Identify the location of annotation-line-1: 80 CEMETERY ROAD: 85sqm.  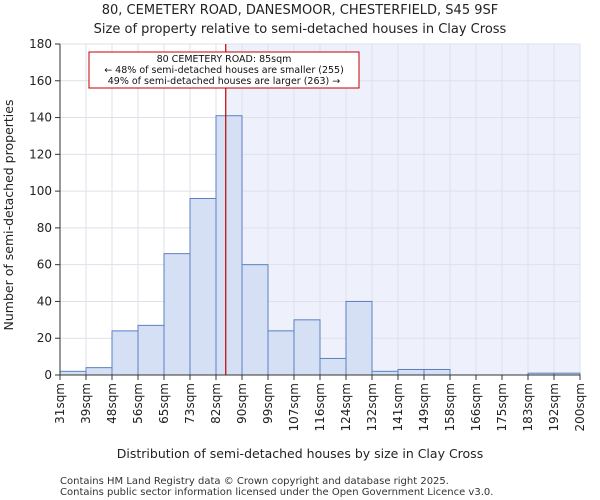
(224, 59).